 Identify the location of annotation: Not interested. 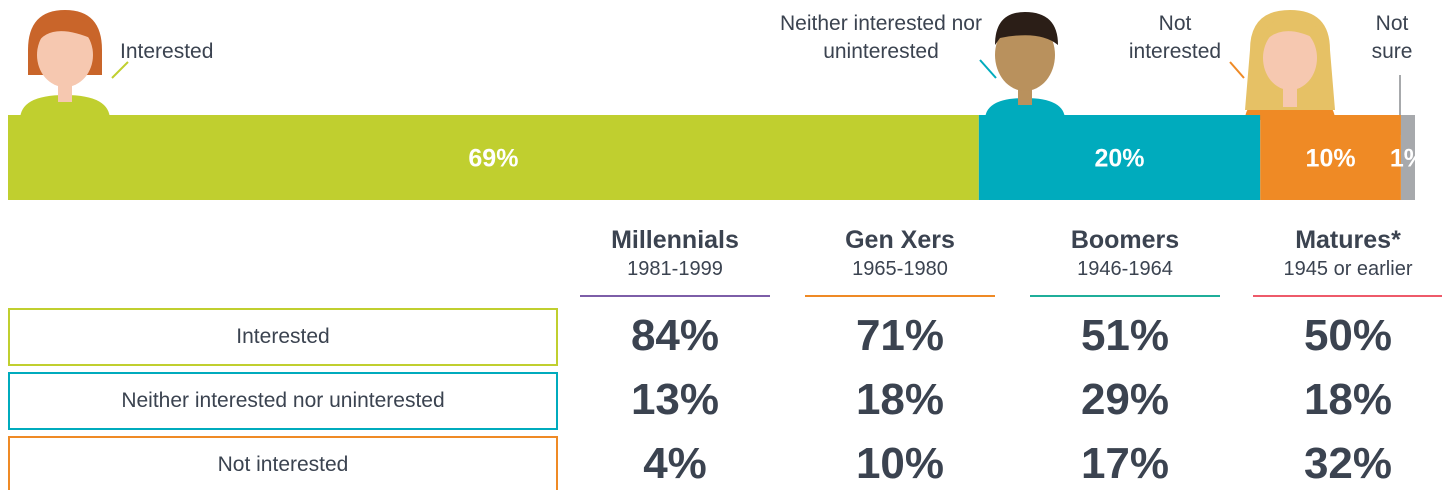
(1175, 37).